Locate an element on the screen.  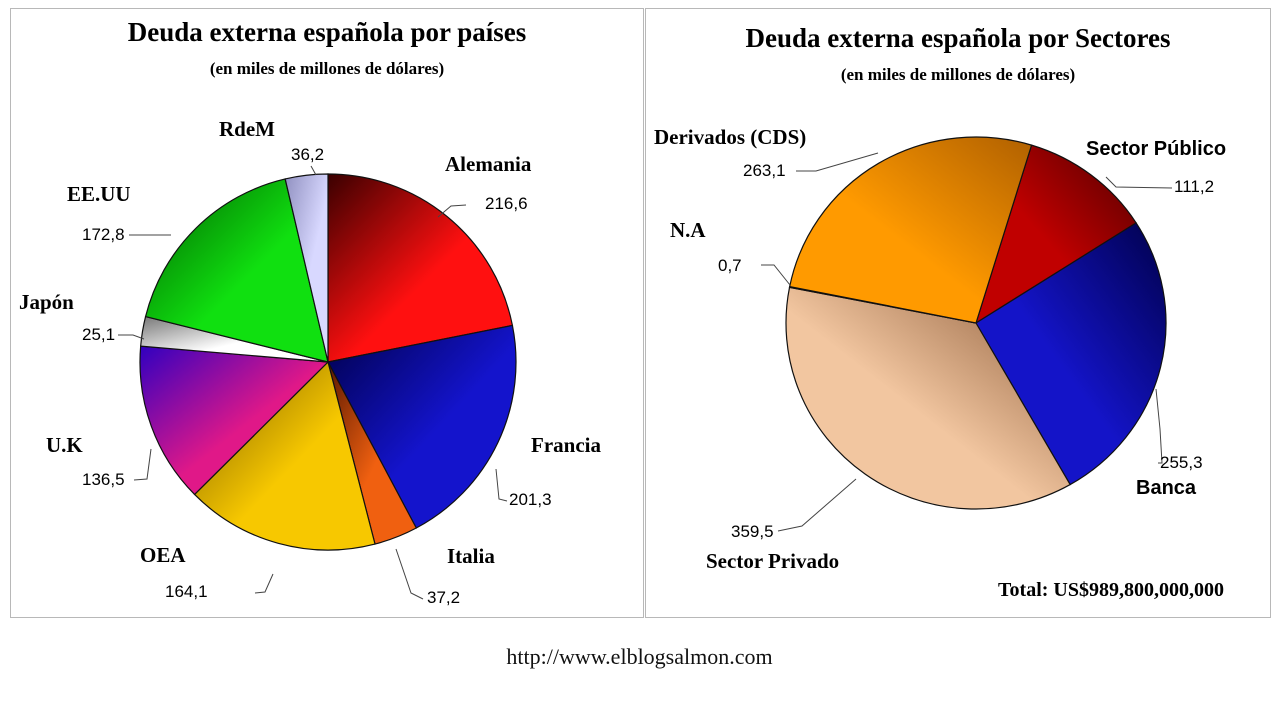
leader-line-japon is located at coordinates (131, 337).